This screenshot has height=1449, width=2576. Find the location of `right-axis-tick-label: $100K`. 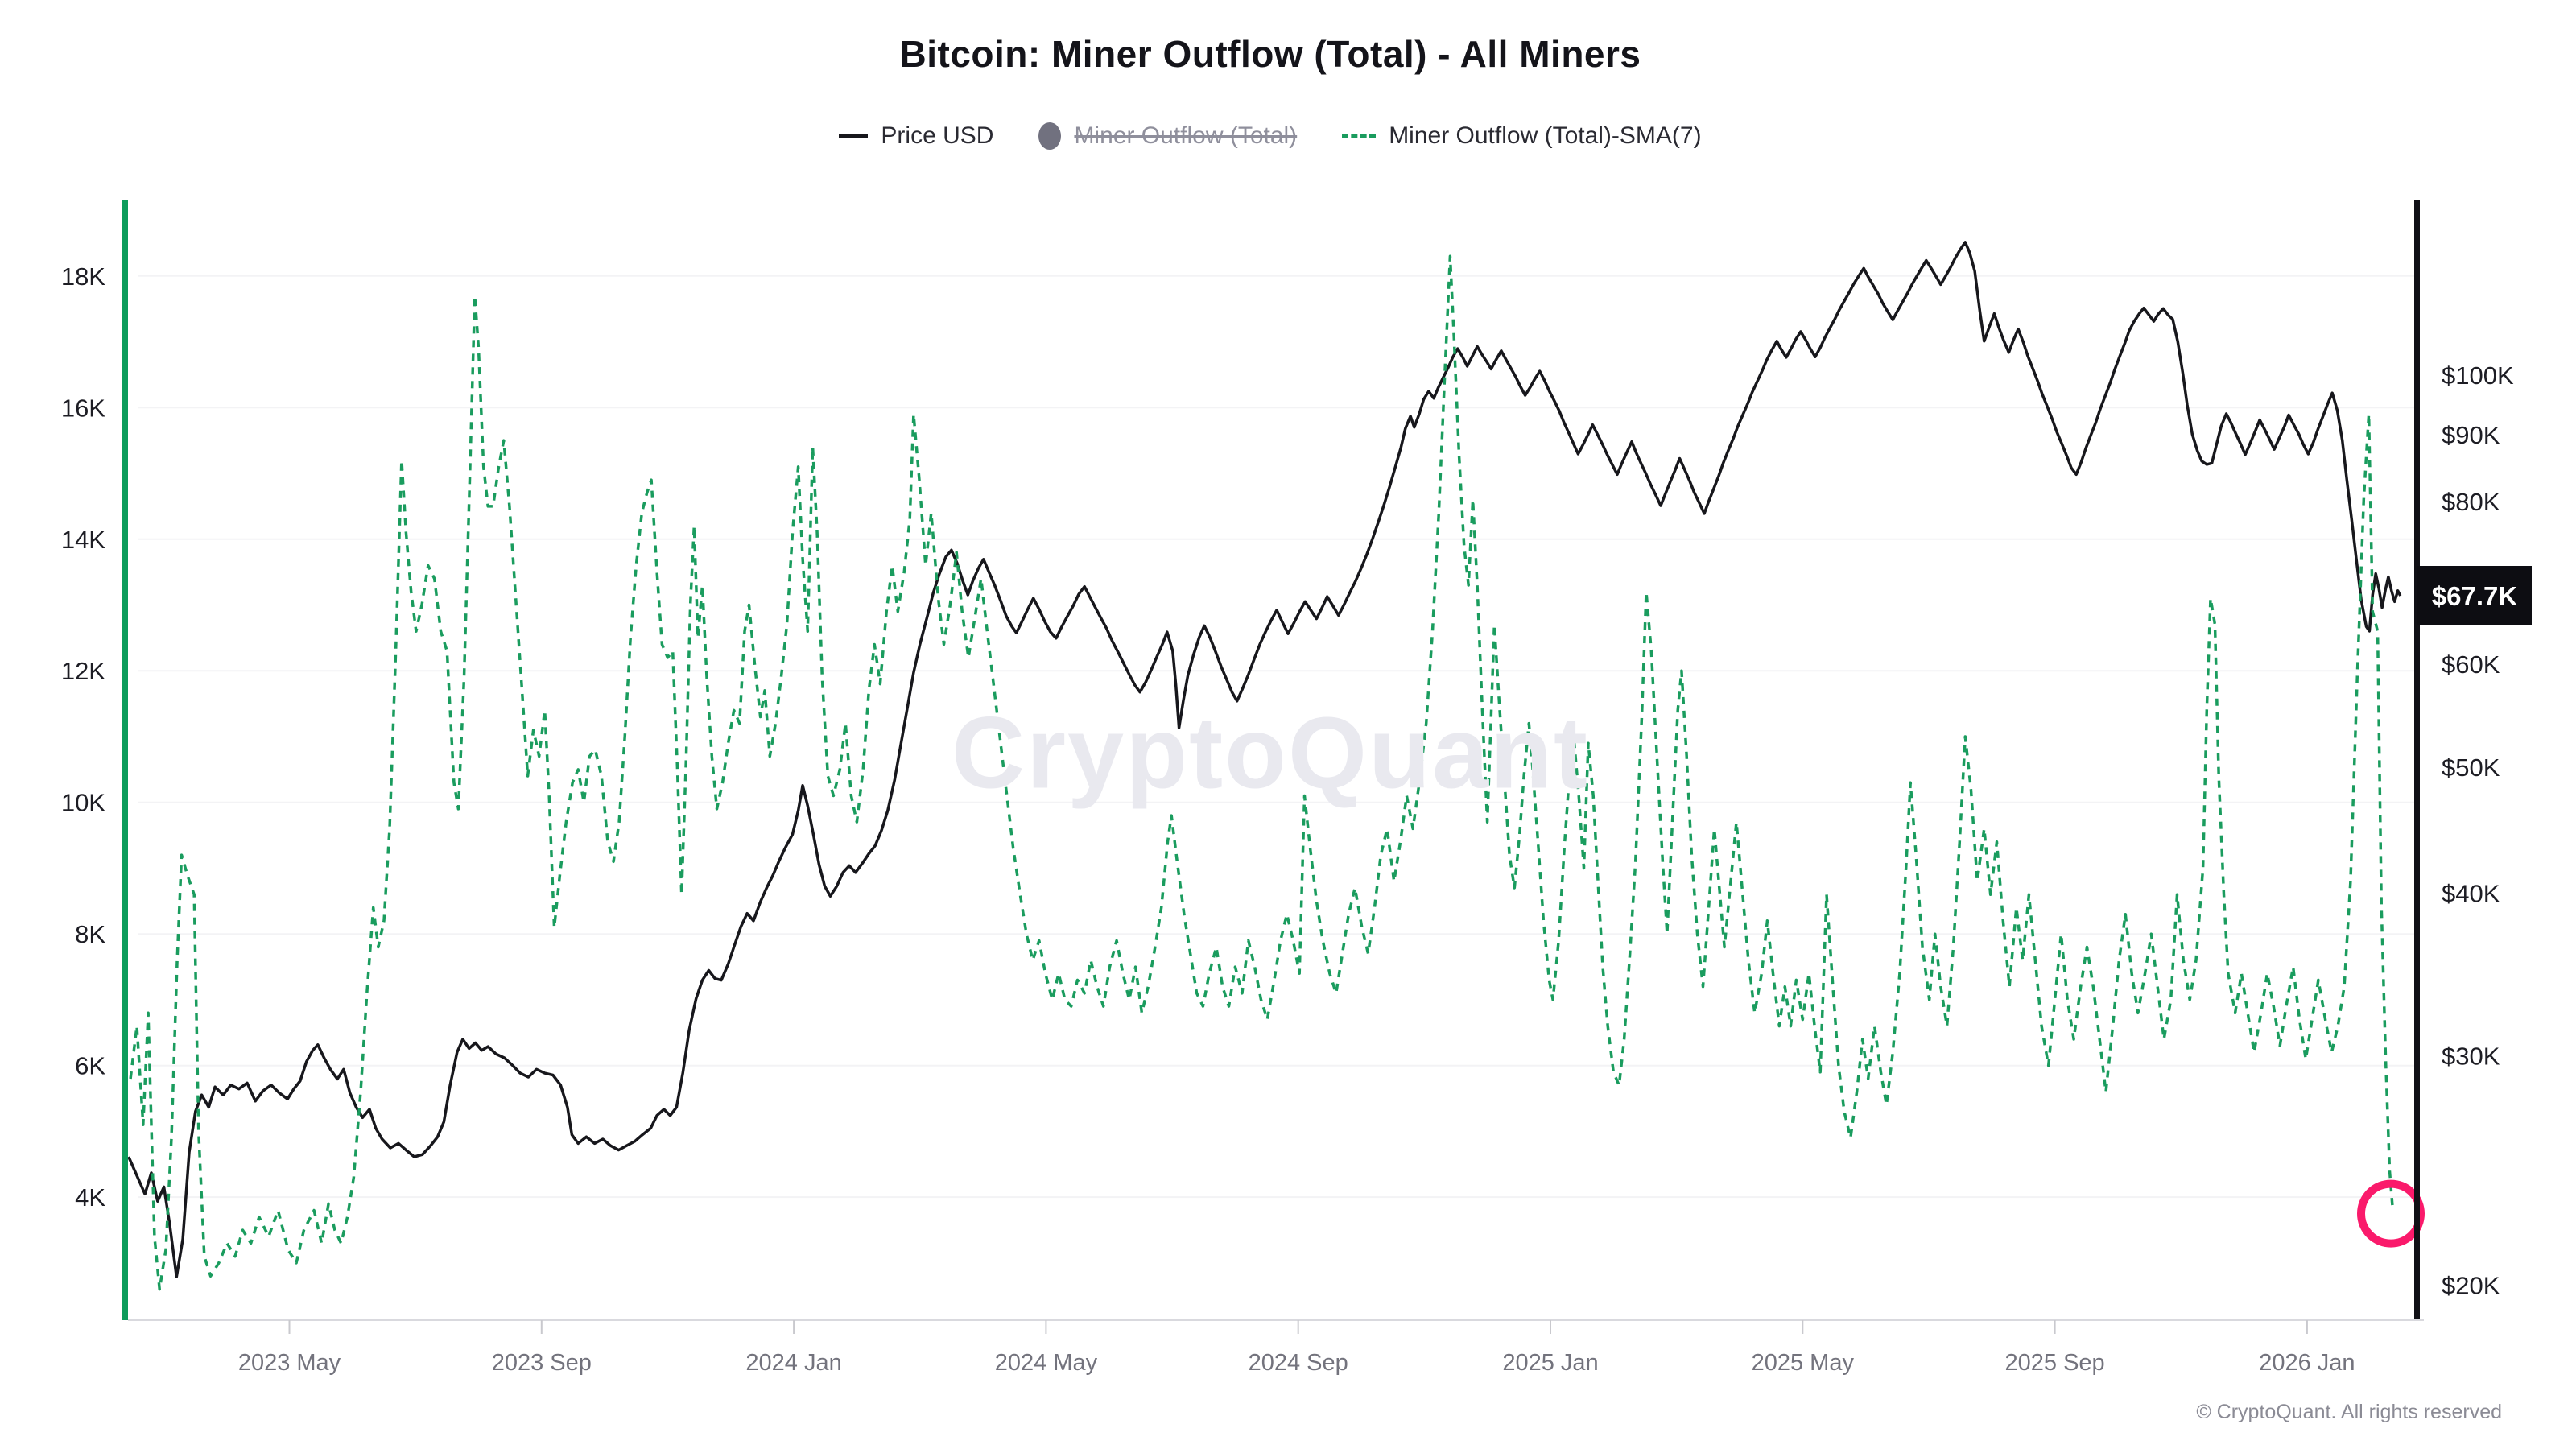

right-axis-tick-label: $100K is located at coordinates (2478, 375).